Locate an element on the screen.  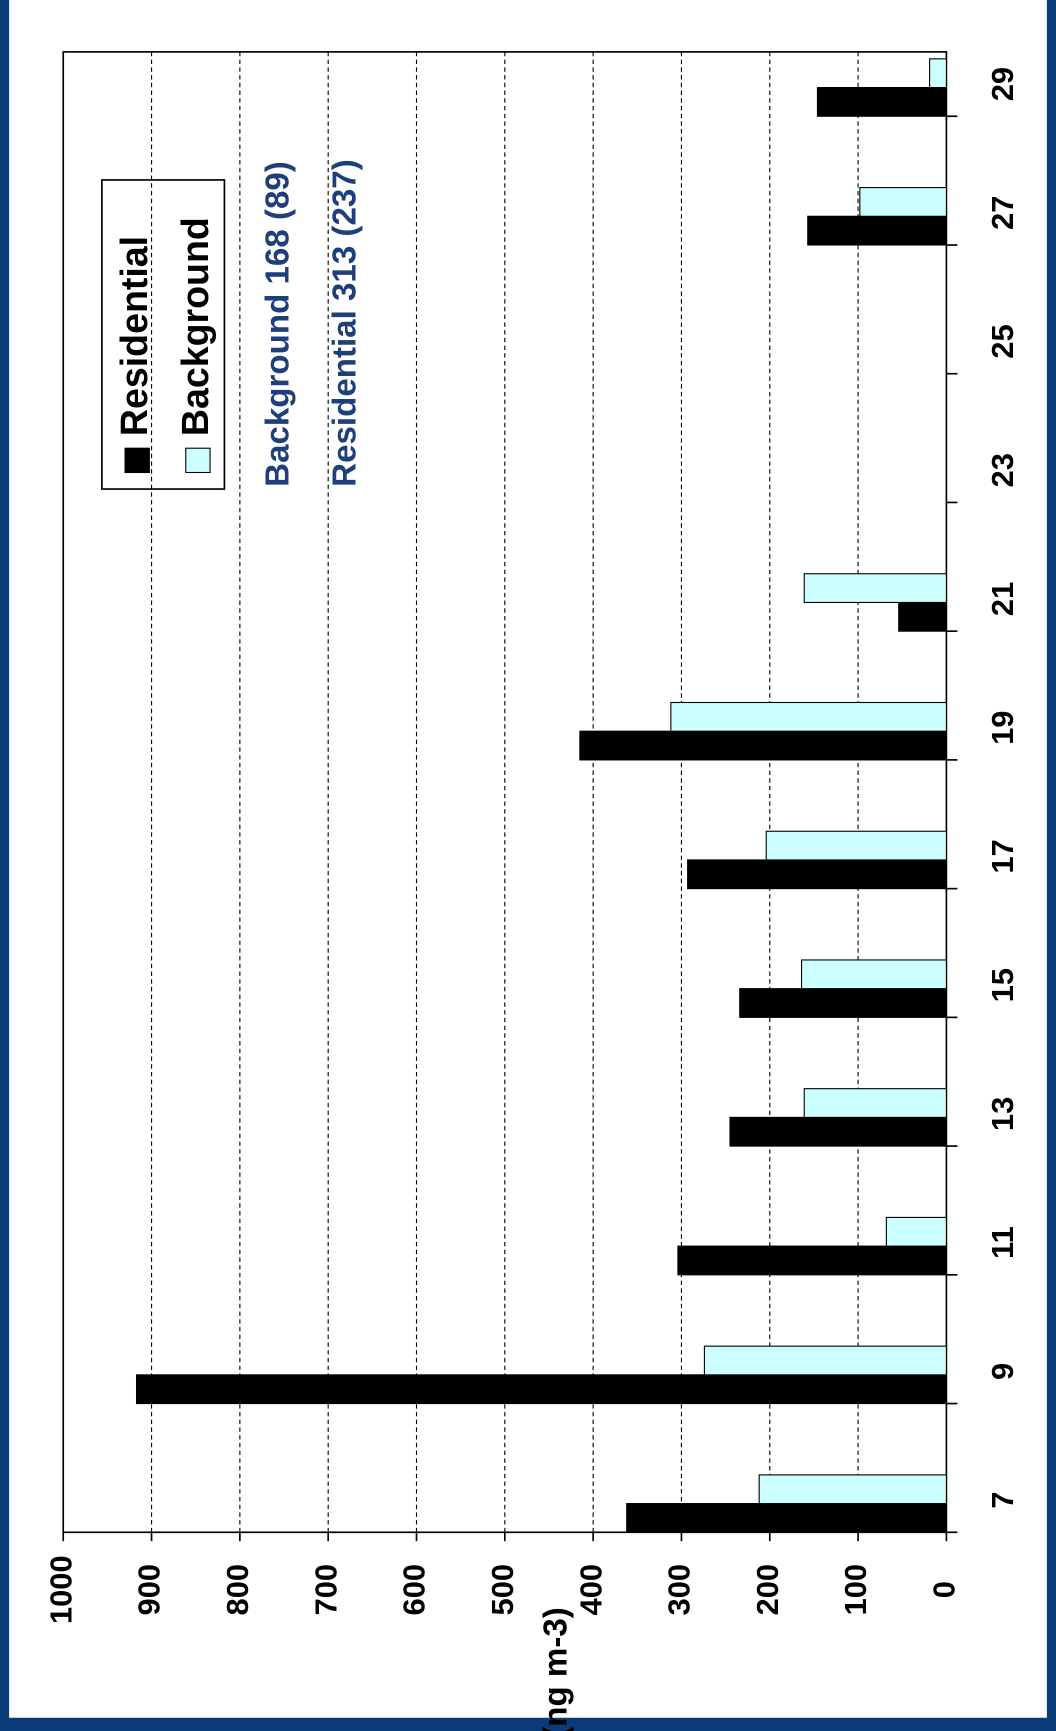
y-tick-label: 300 is located at coordinates (679, 1590).